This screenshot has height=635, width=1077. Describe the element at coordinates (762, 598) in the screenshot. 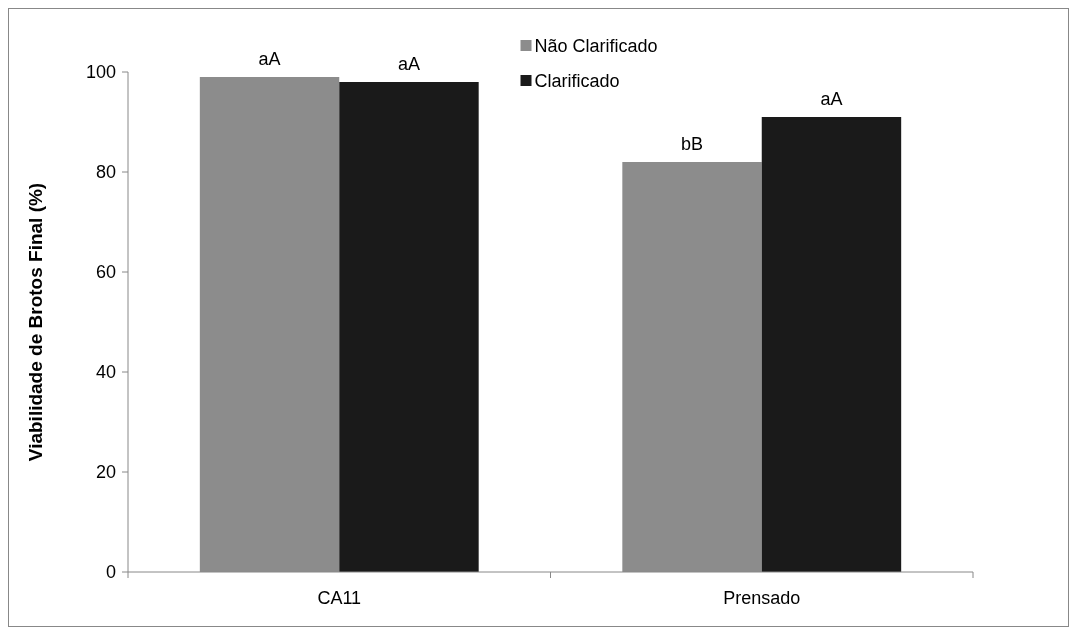

I see `x-tick-label: Prensado` at that location.